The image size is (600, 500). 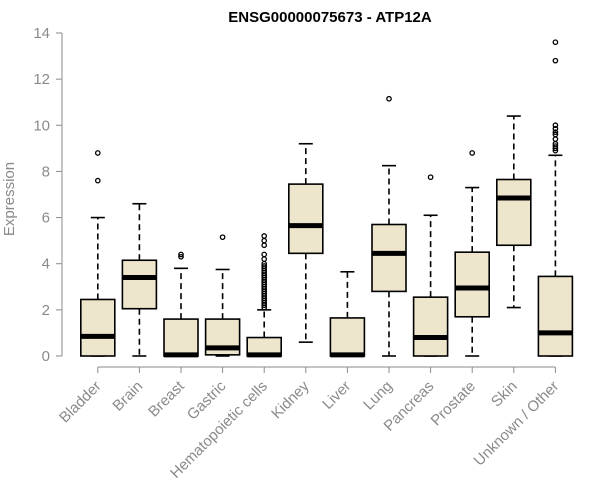 I want to click on y-axis: 0 2 4 6 8 10 12 14, so click(x=48, y=195).